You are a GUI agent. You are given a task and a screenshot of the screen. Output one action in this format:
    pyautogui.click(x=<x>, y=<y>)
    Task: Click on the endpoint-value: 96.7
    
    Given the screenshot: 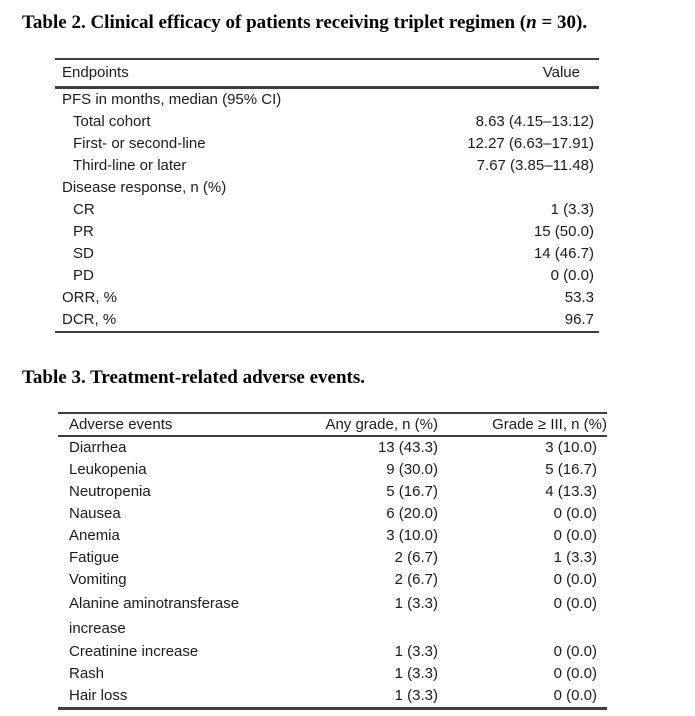 What is the action you would take?
    pyautogui.click(x=579, y=319)
    